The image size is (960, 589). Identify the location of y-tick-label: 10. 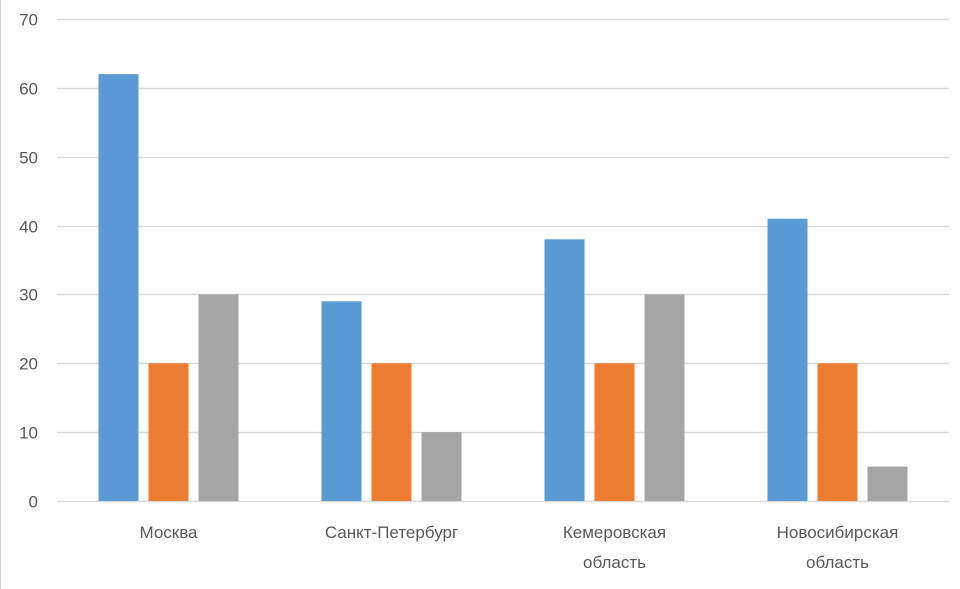
(28, 433).